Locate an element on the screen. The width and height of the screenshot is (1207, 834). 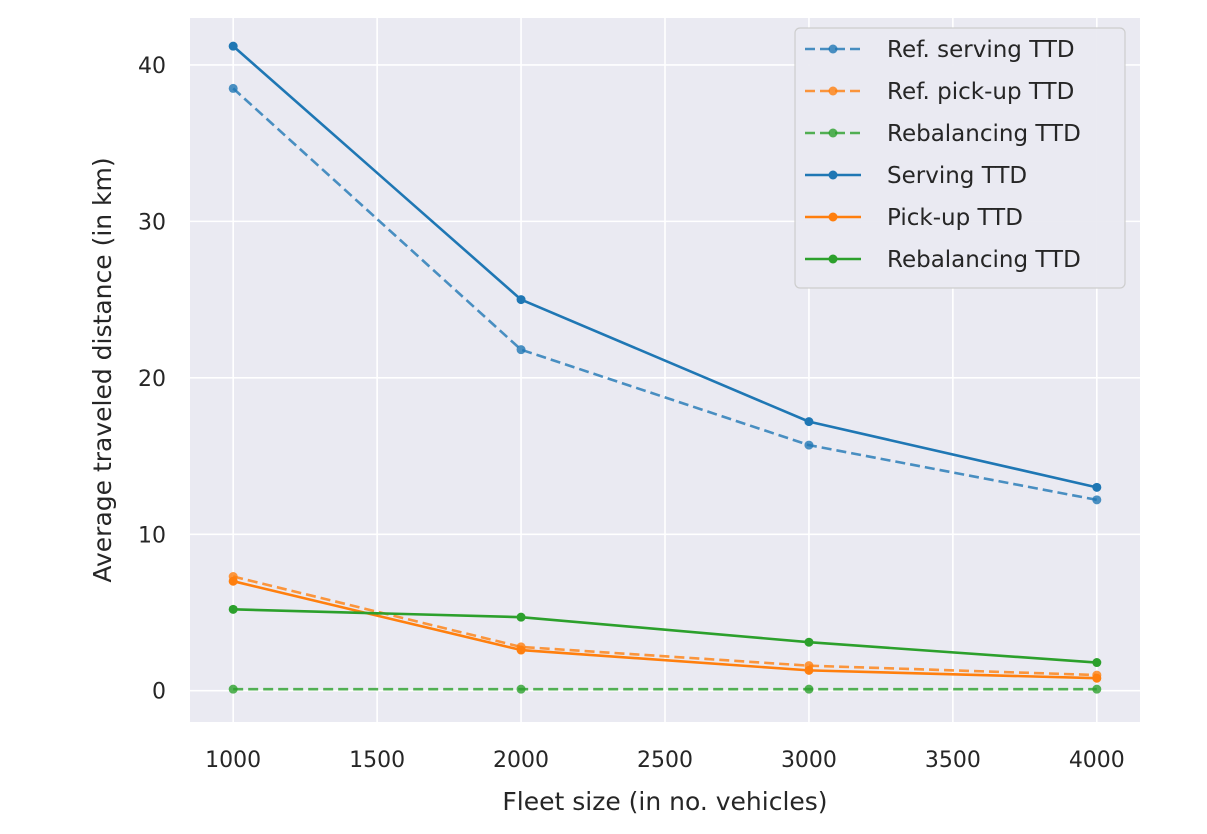
x-tick-label: 3000 is located at coordinates (809, 760).